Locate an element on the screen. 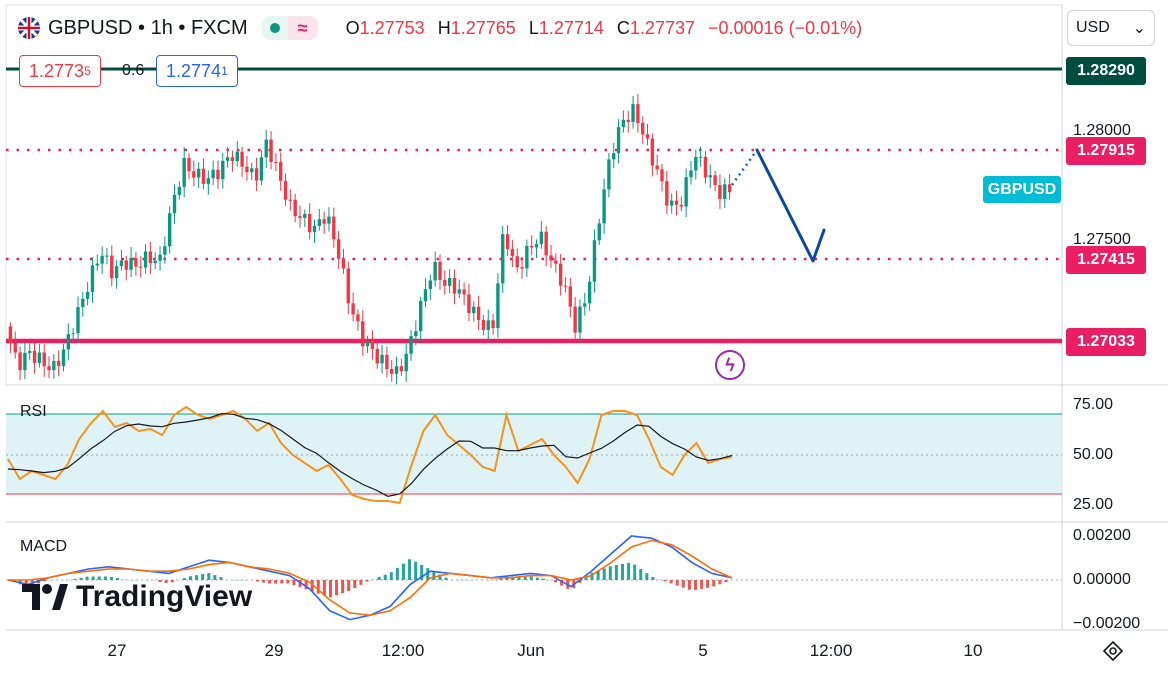  rsi-line is located at coordinates (370, 455).